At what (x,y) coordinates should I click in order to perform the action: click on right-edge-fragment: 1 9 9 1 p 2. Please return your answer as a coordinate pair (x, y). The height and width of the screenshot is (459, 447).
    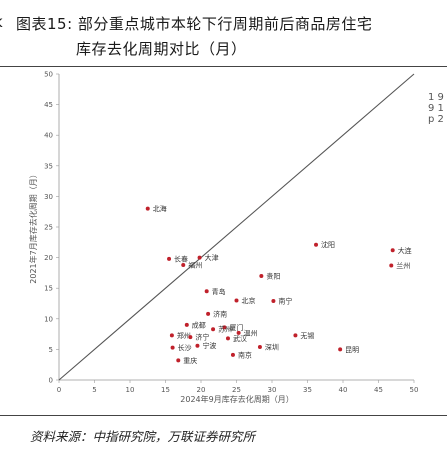
    Looking at the image, I should click on (436, 108).